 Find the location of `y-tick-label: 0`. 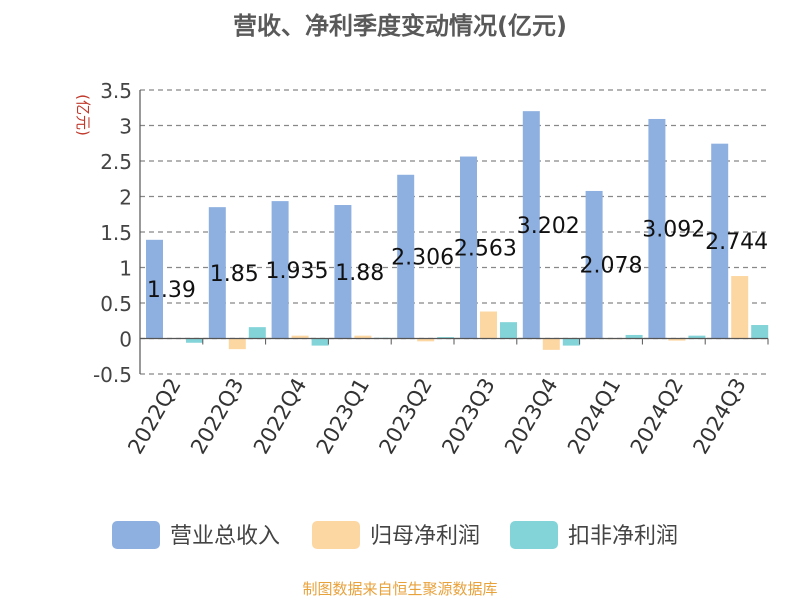

y-tick-label: 0 is located at coordinates (125, 340).